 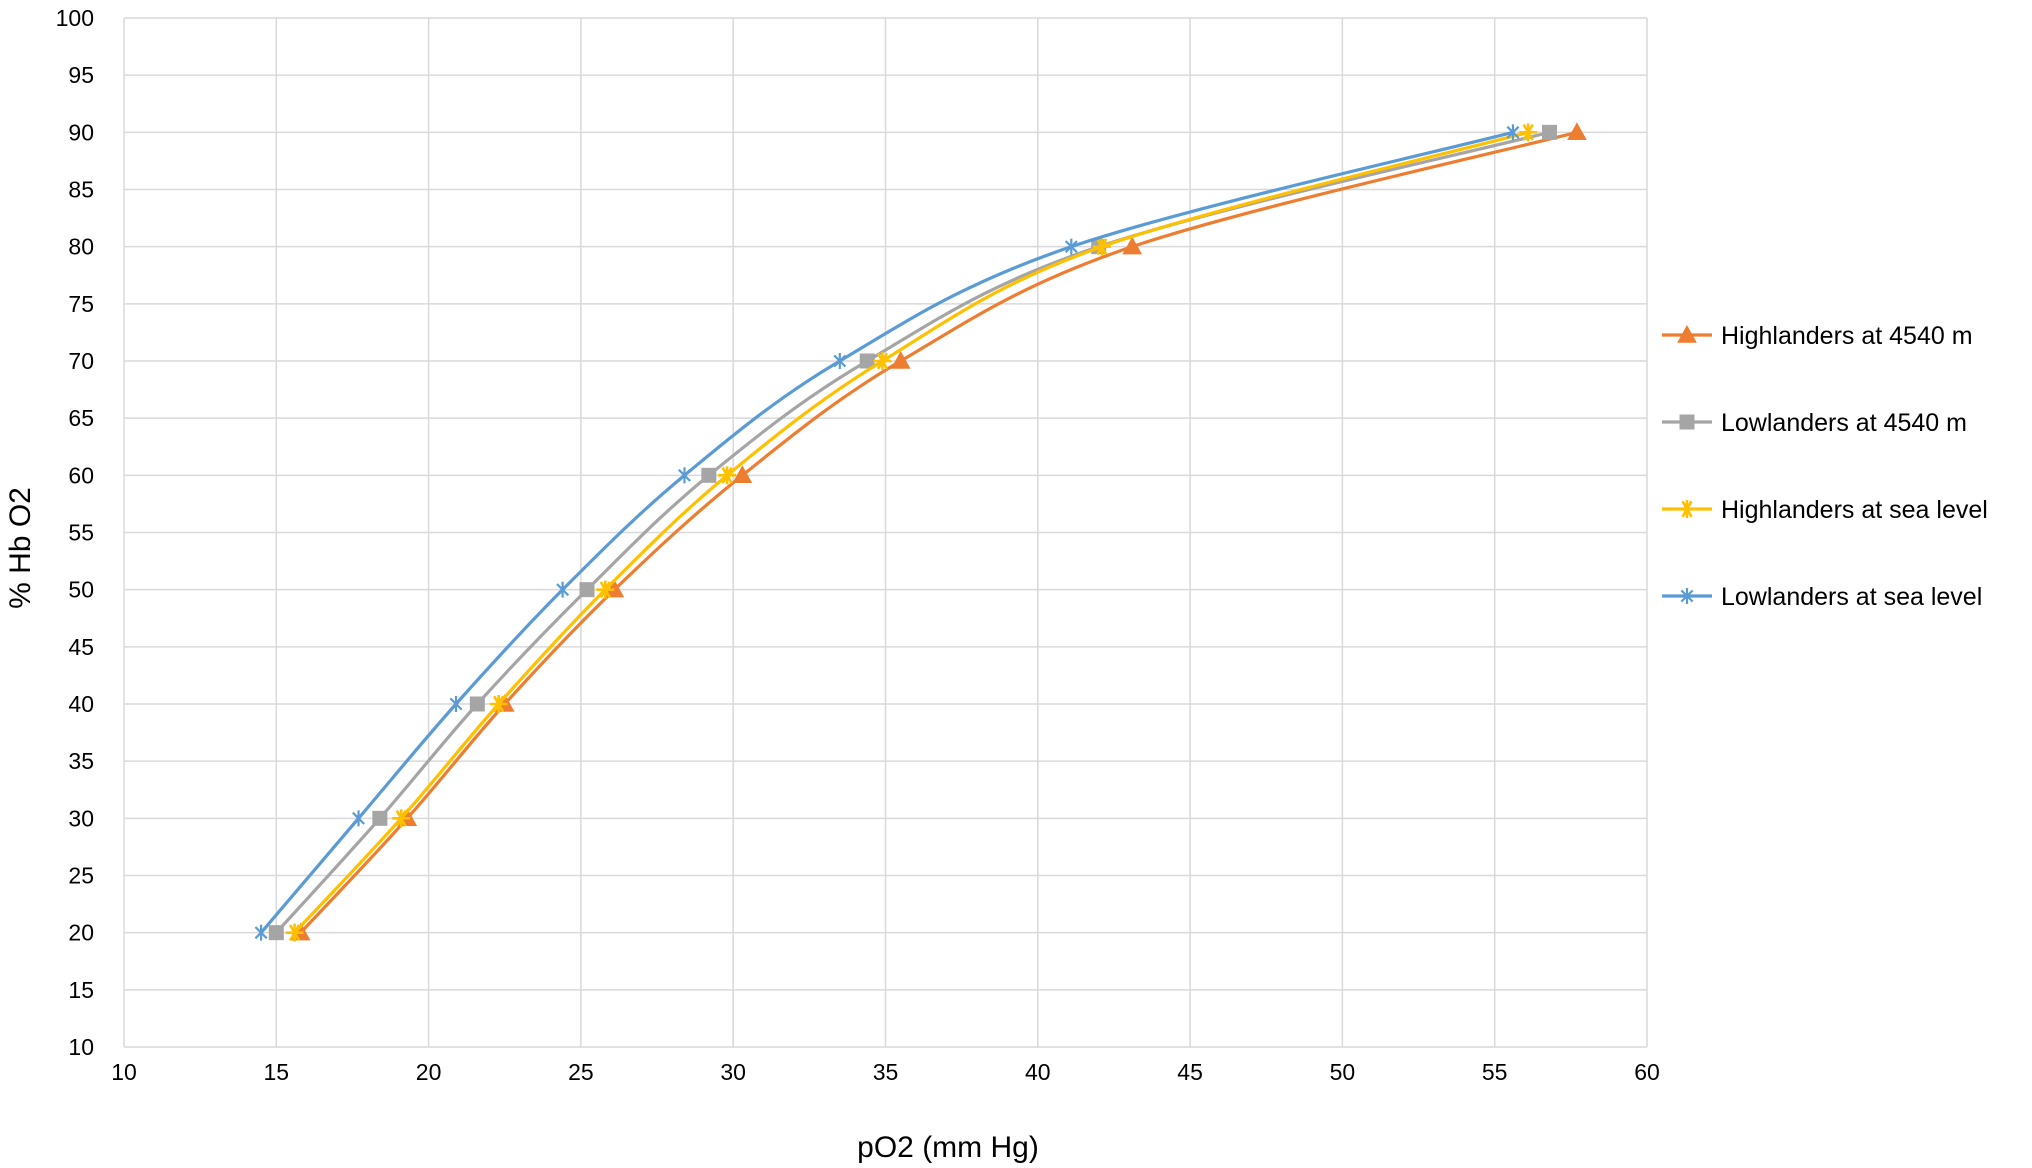 What do you see at coordinates (1343, 1072) in the screenshot?
I see `x-tick-label: 50` at bounding box center [1343, 1072].